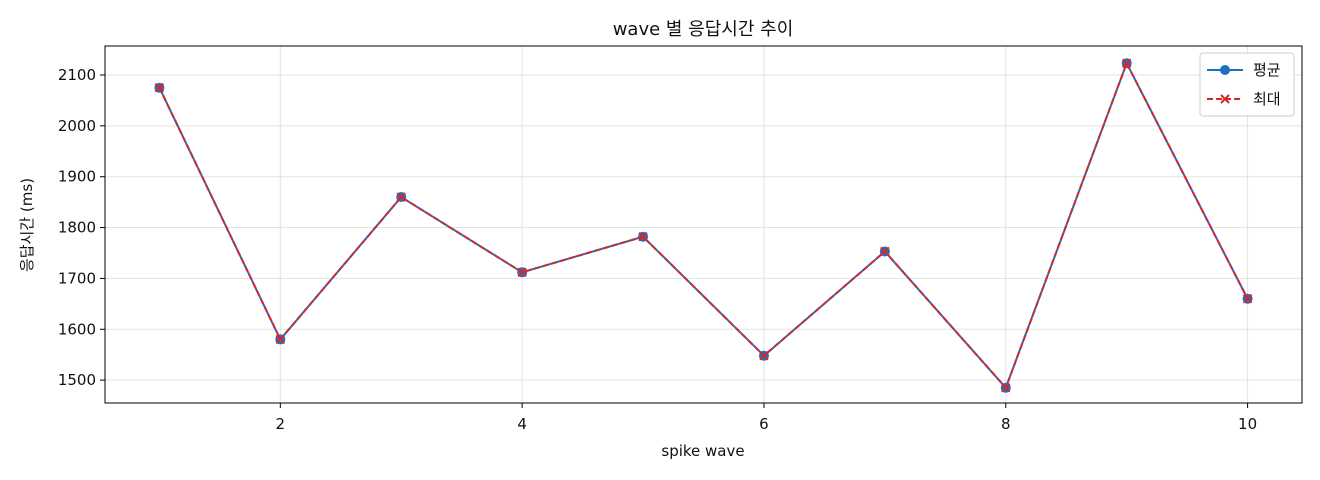  Describe the element at coordinates (77, 228) in the screenshot. I see `y-tick-label: 1800` at that location.